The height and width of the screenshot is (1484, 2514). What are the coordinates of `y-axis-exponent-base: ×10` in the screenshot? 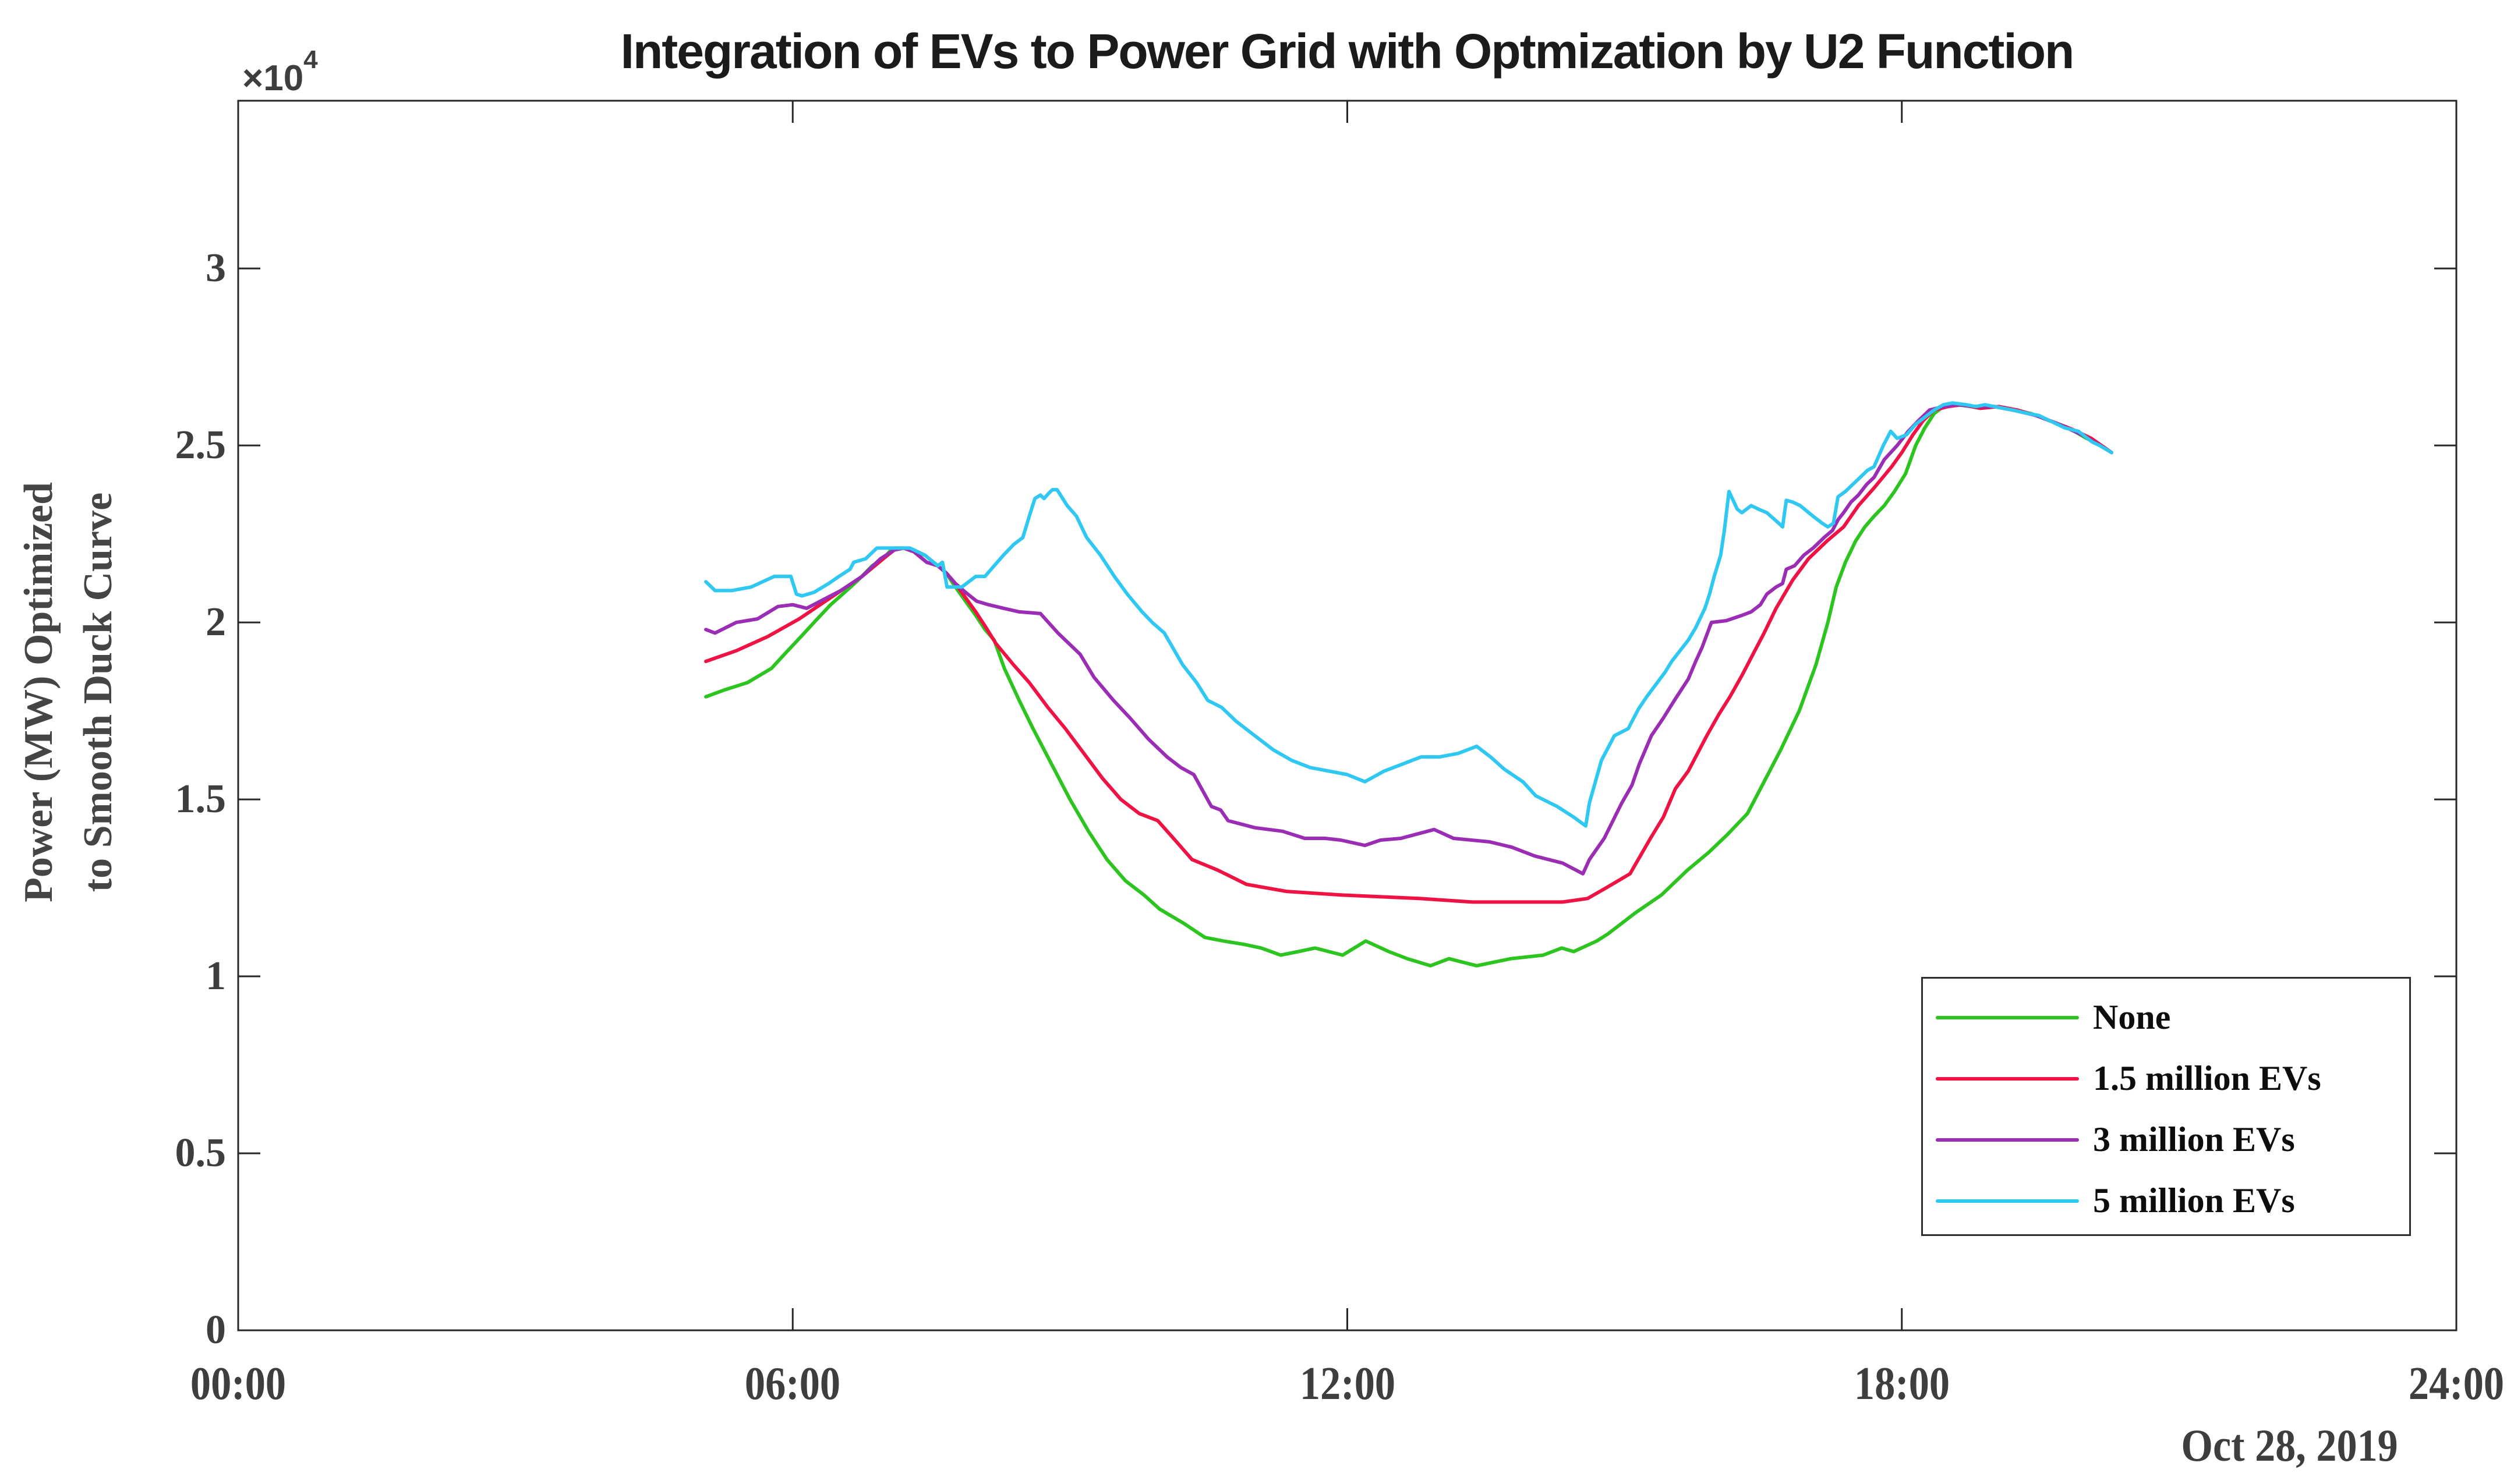 It's located at (273, 78).